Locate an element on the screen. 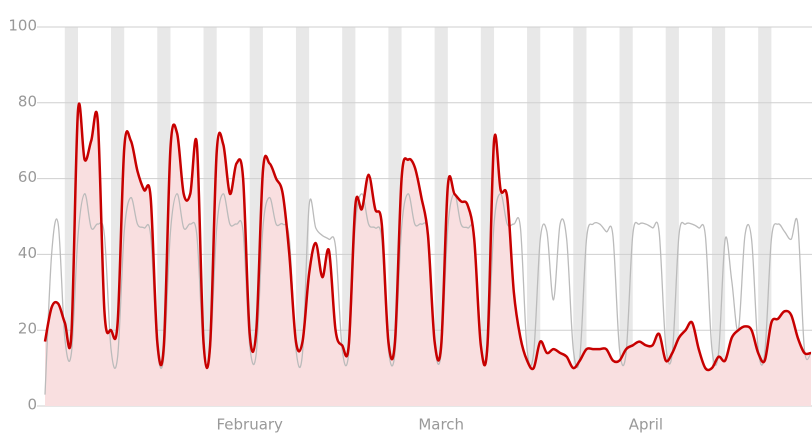  y-tick-label: 100 is located at coordinates (22, 26).